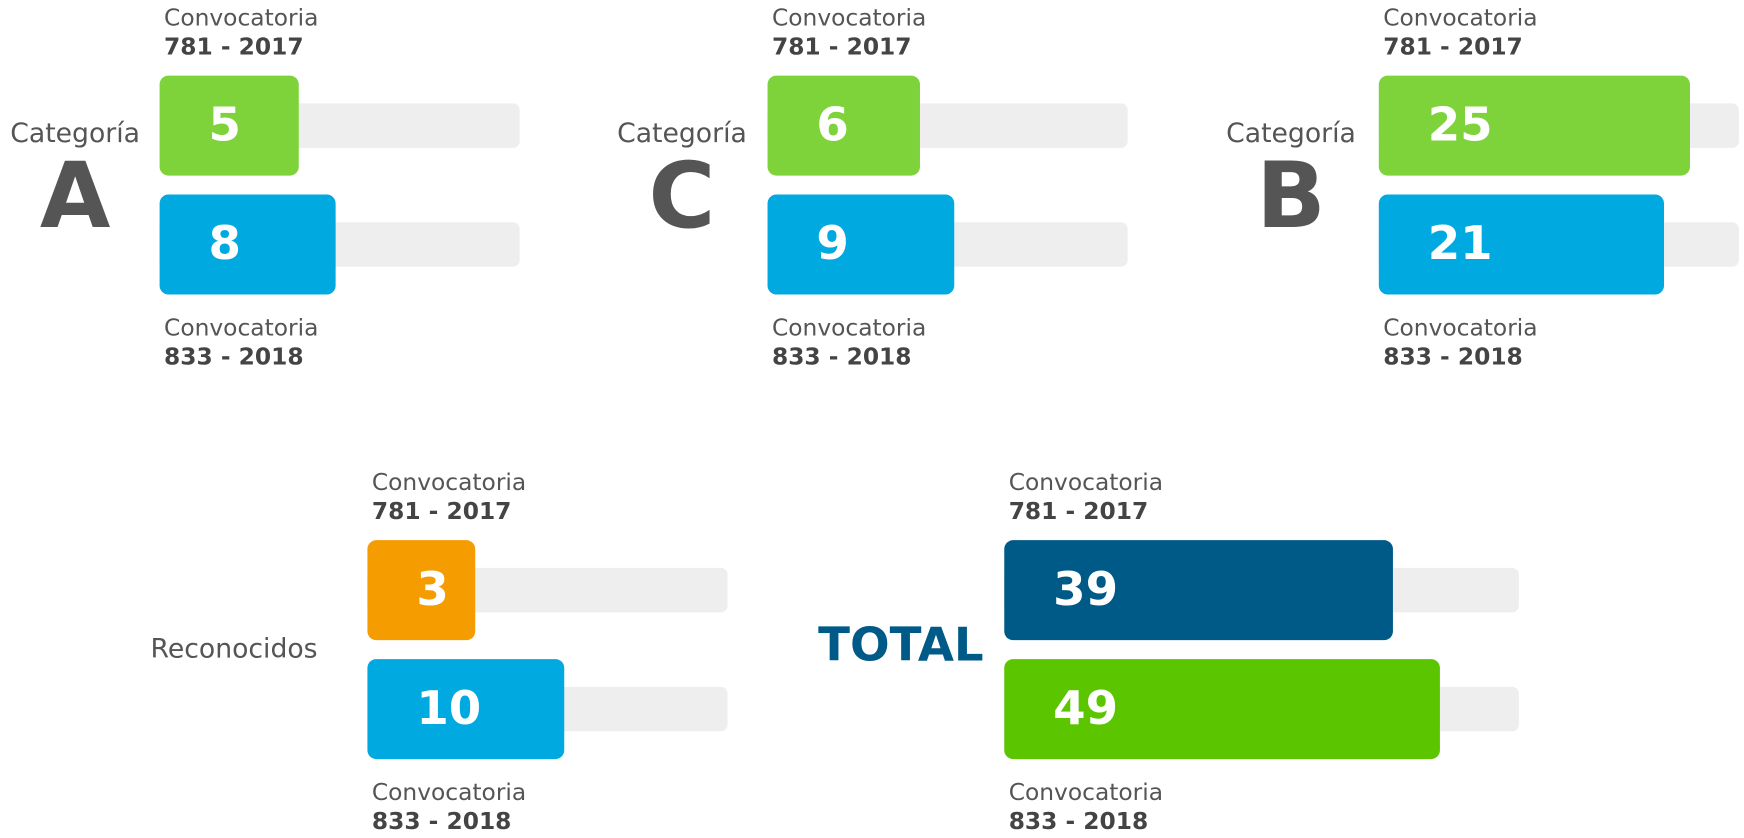 This screenshot has height=838, width=1744. What do you see at coordinates (448, 709) in the screenshot?
I see `bar-value: 10` at bounding box center [448, 709].